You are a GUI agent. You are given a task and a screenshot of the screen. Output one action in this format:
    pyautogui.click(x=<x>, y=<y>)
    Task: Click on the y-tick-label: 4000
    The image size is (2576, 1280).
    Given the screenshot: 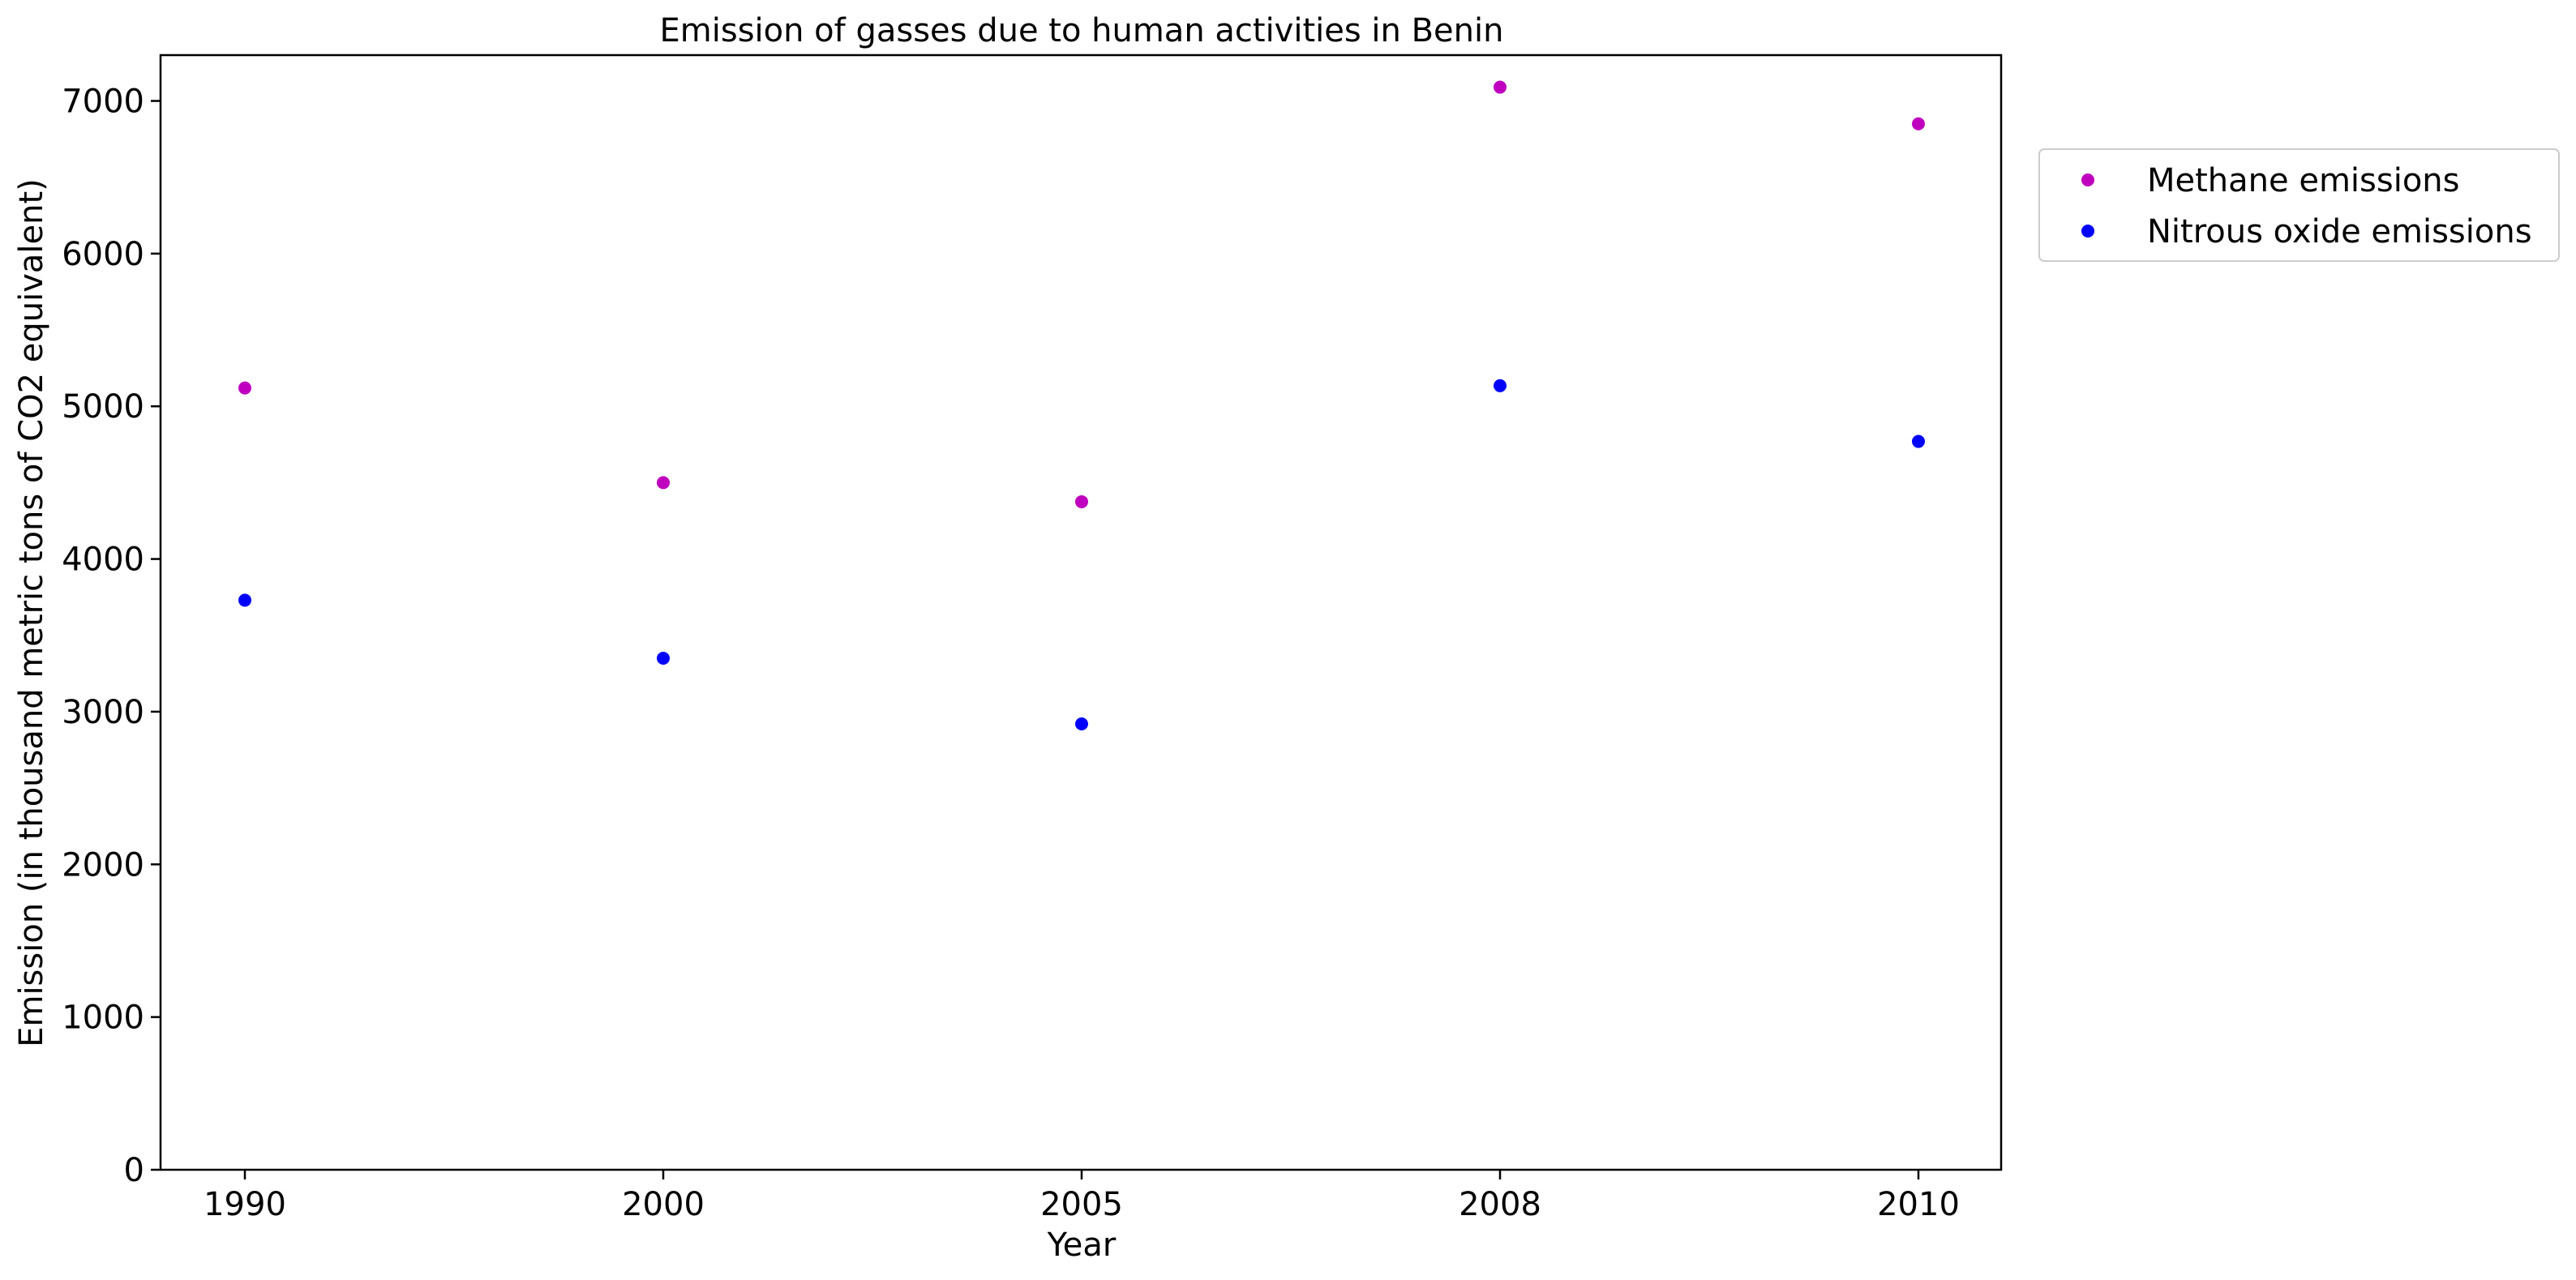 What is the action you would take?
    pyautogui.click(x=103, y=560)
    